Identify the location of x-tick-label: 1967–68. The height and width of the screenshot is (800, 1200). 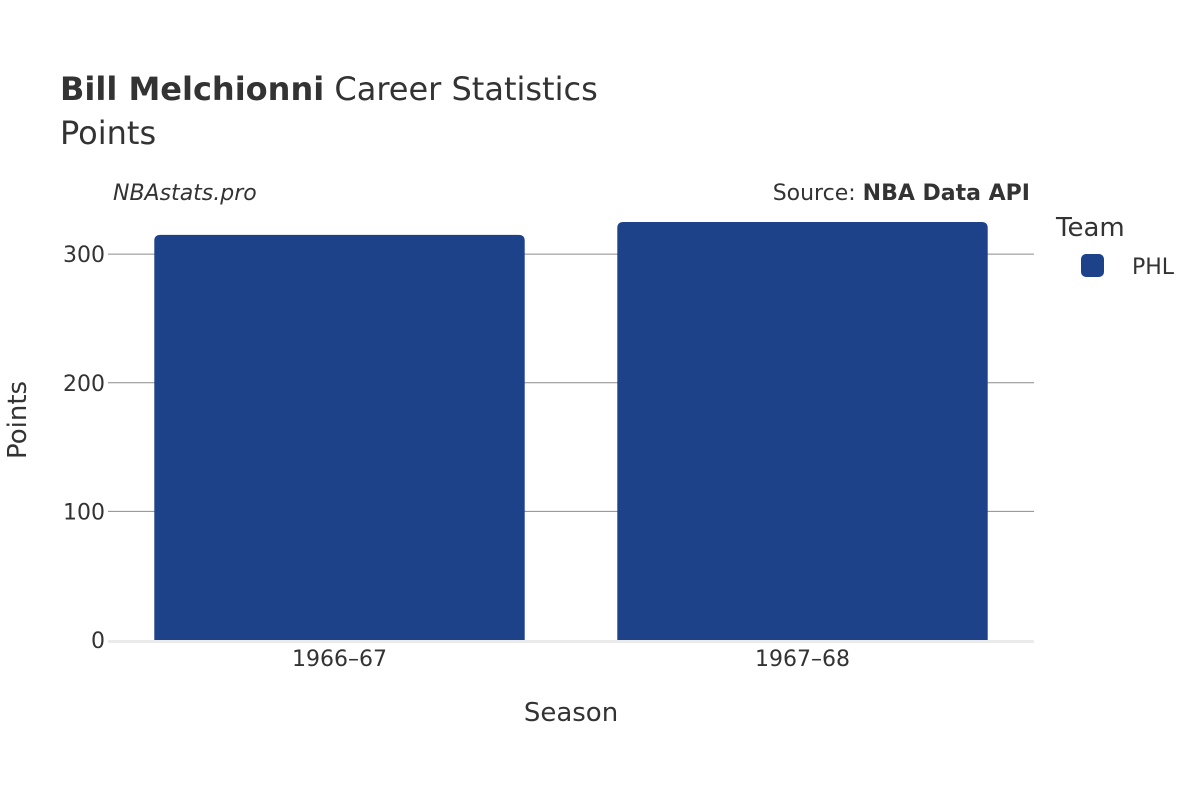
(802, 659).